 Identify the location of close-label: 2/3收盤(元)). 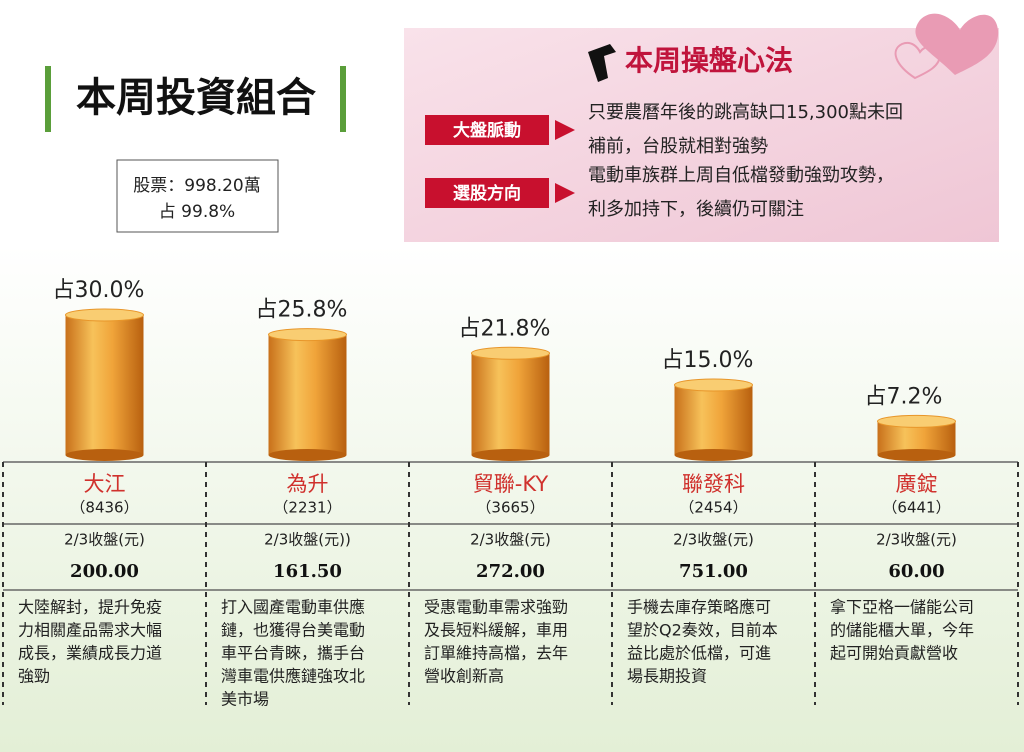
(307, 540).